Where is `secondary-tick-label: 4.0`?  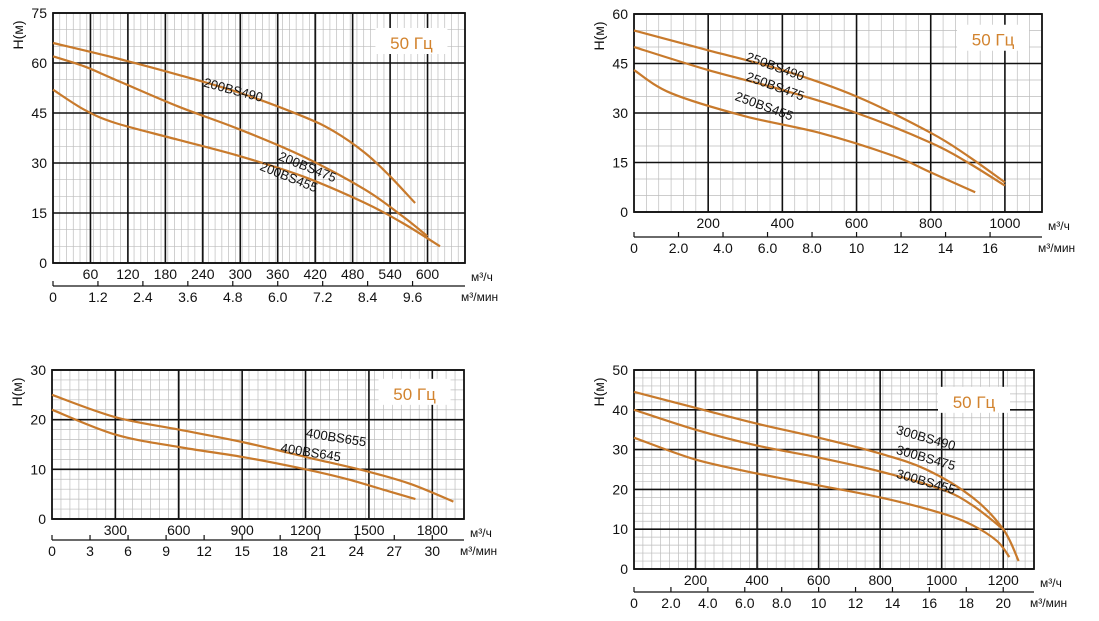
secondary-tick-label: 4.0 is located at coordinates (708, 603).